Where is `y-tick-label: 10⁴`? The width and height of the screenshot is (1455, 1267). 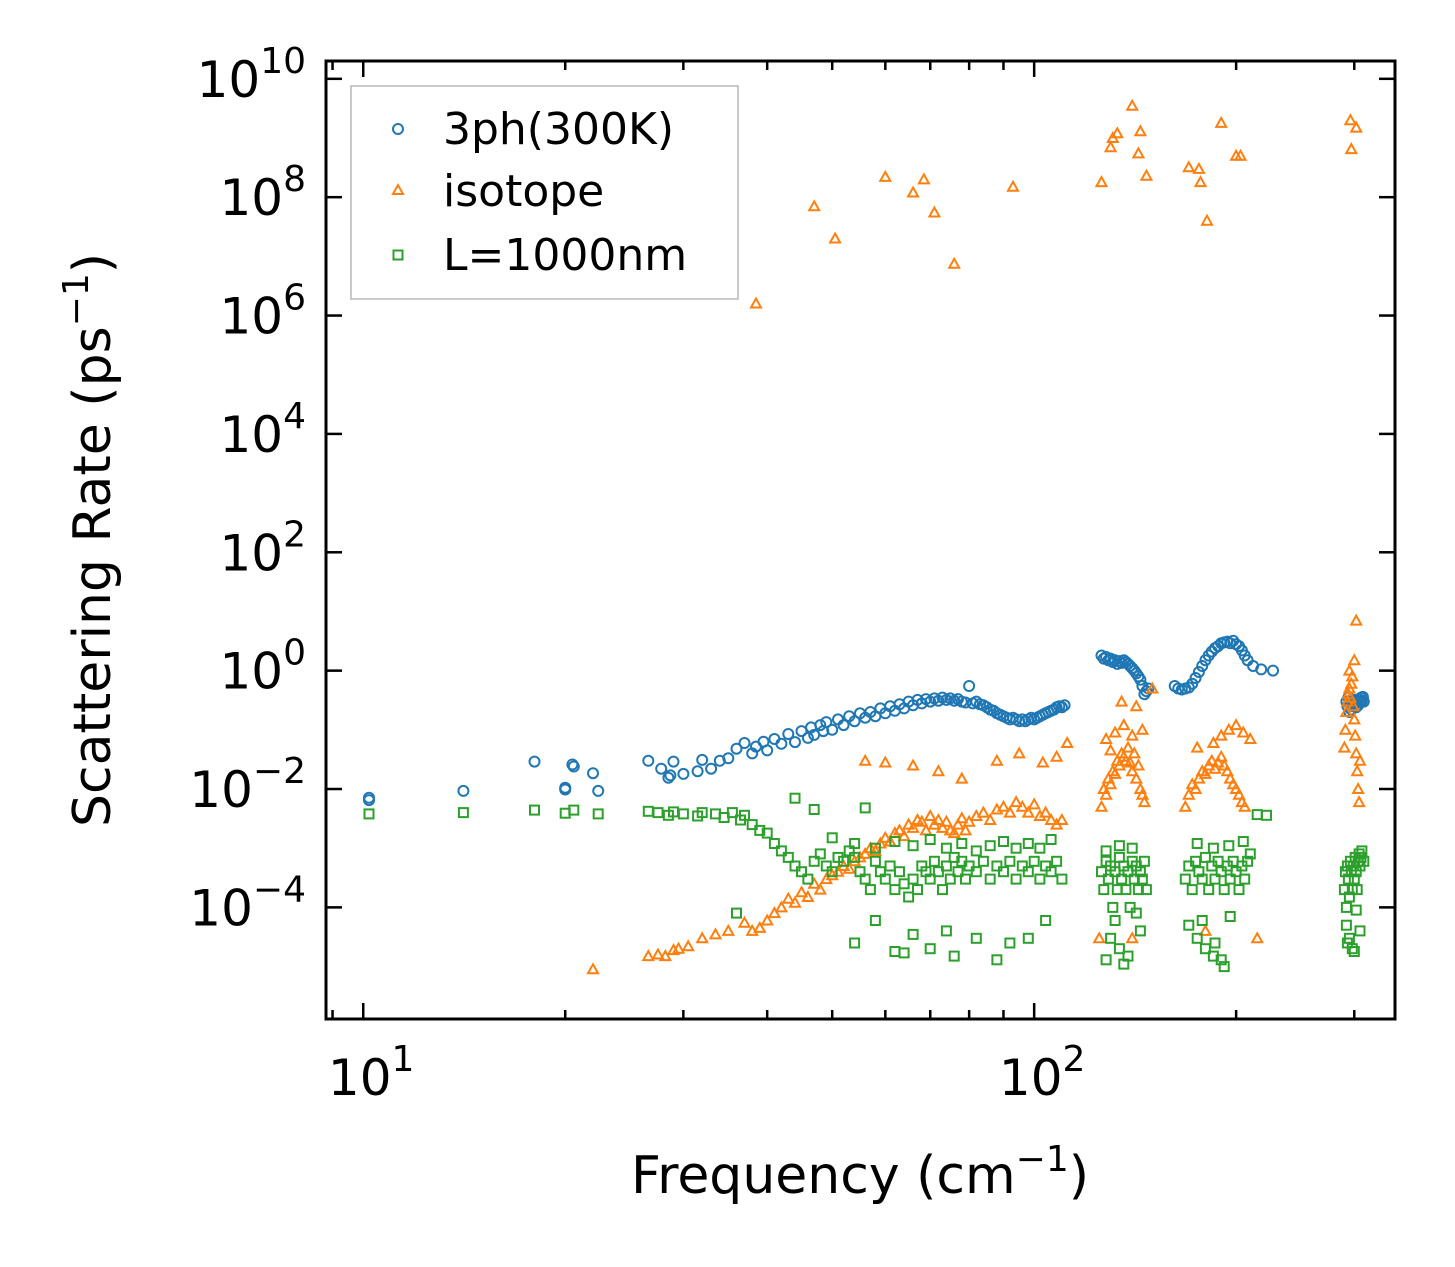 y-tick-label: 10⁴ is located at coordinates (262, 430).